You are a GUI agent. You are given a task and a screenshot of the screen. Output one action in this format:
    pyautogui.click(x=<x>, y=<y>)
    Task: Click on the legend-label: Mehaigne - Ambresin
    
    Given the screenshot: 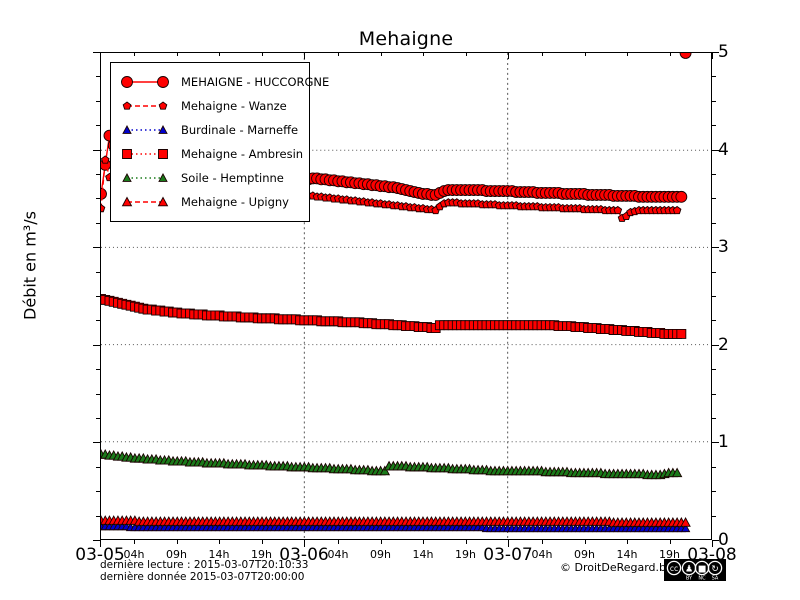 What is the action you would take?
    pyautogui.click(x=242, y=154)
    